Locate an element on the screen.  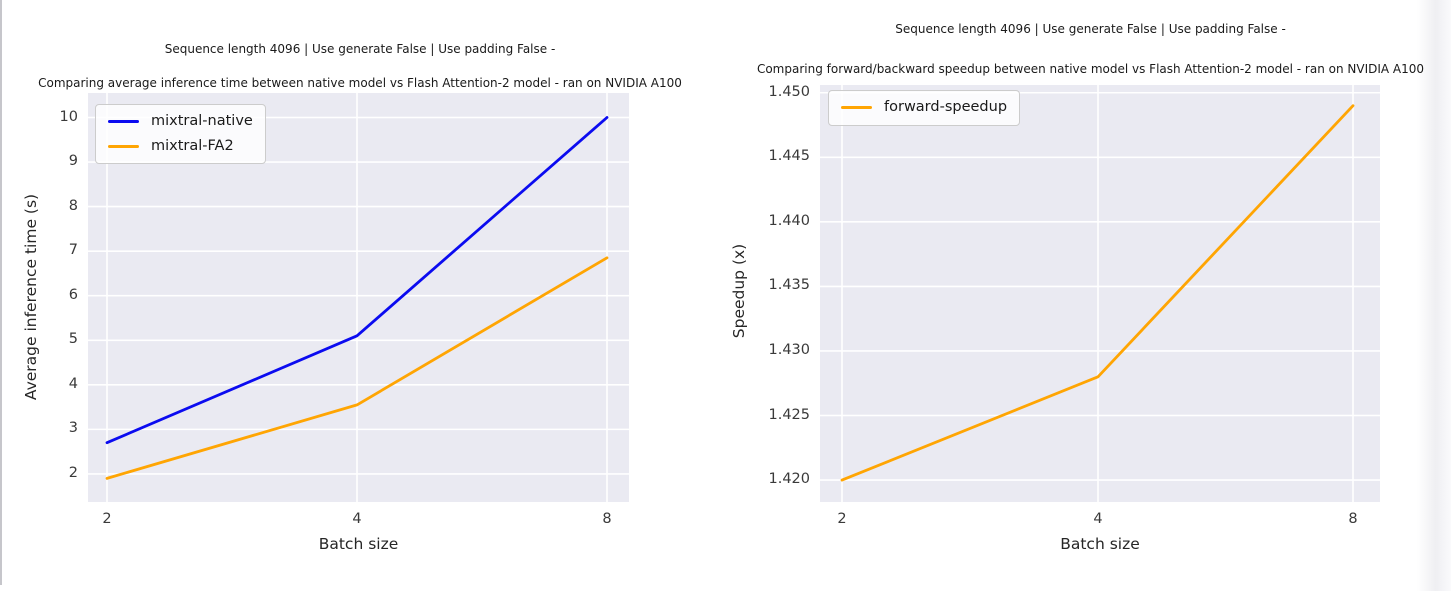
y-tick-label: 1.435 is located at coordinates (789, 285).